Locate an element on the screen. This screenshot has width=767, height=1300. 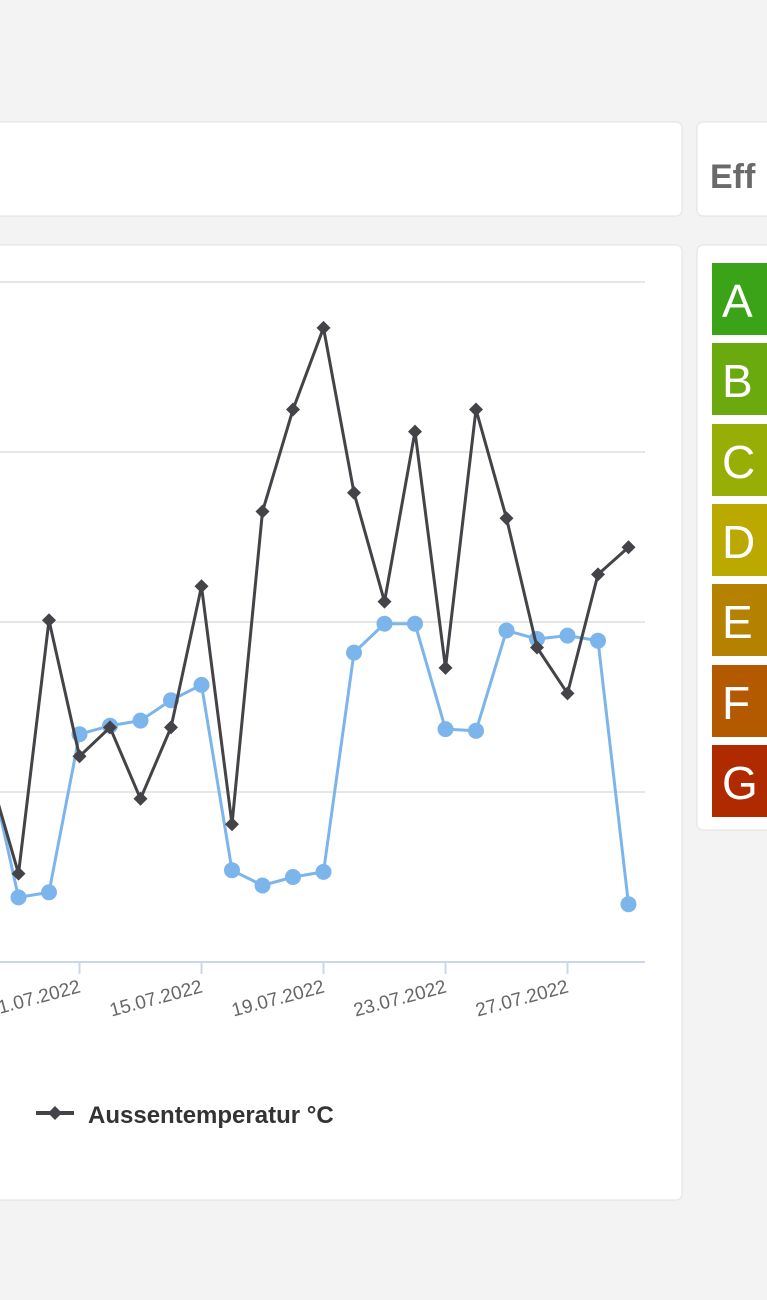
energy-class-label: A is located at coordinates (737, 301).